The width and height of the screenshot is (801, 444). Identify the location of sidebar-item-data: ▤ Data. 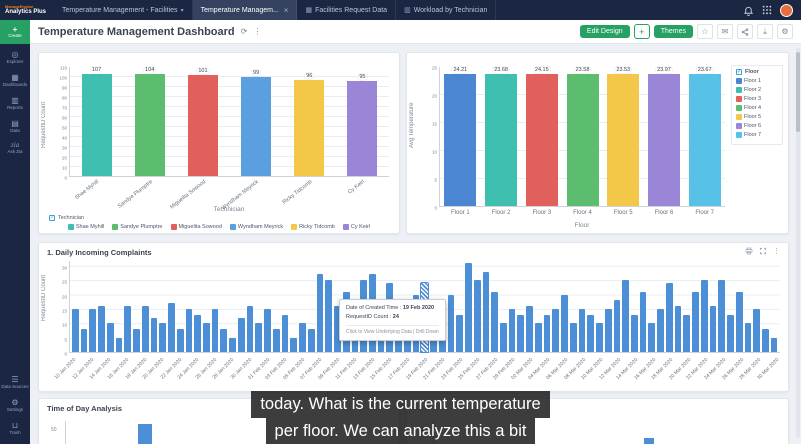
(15, 127).